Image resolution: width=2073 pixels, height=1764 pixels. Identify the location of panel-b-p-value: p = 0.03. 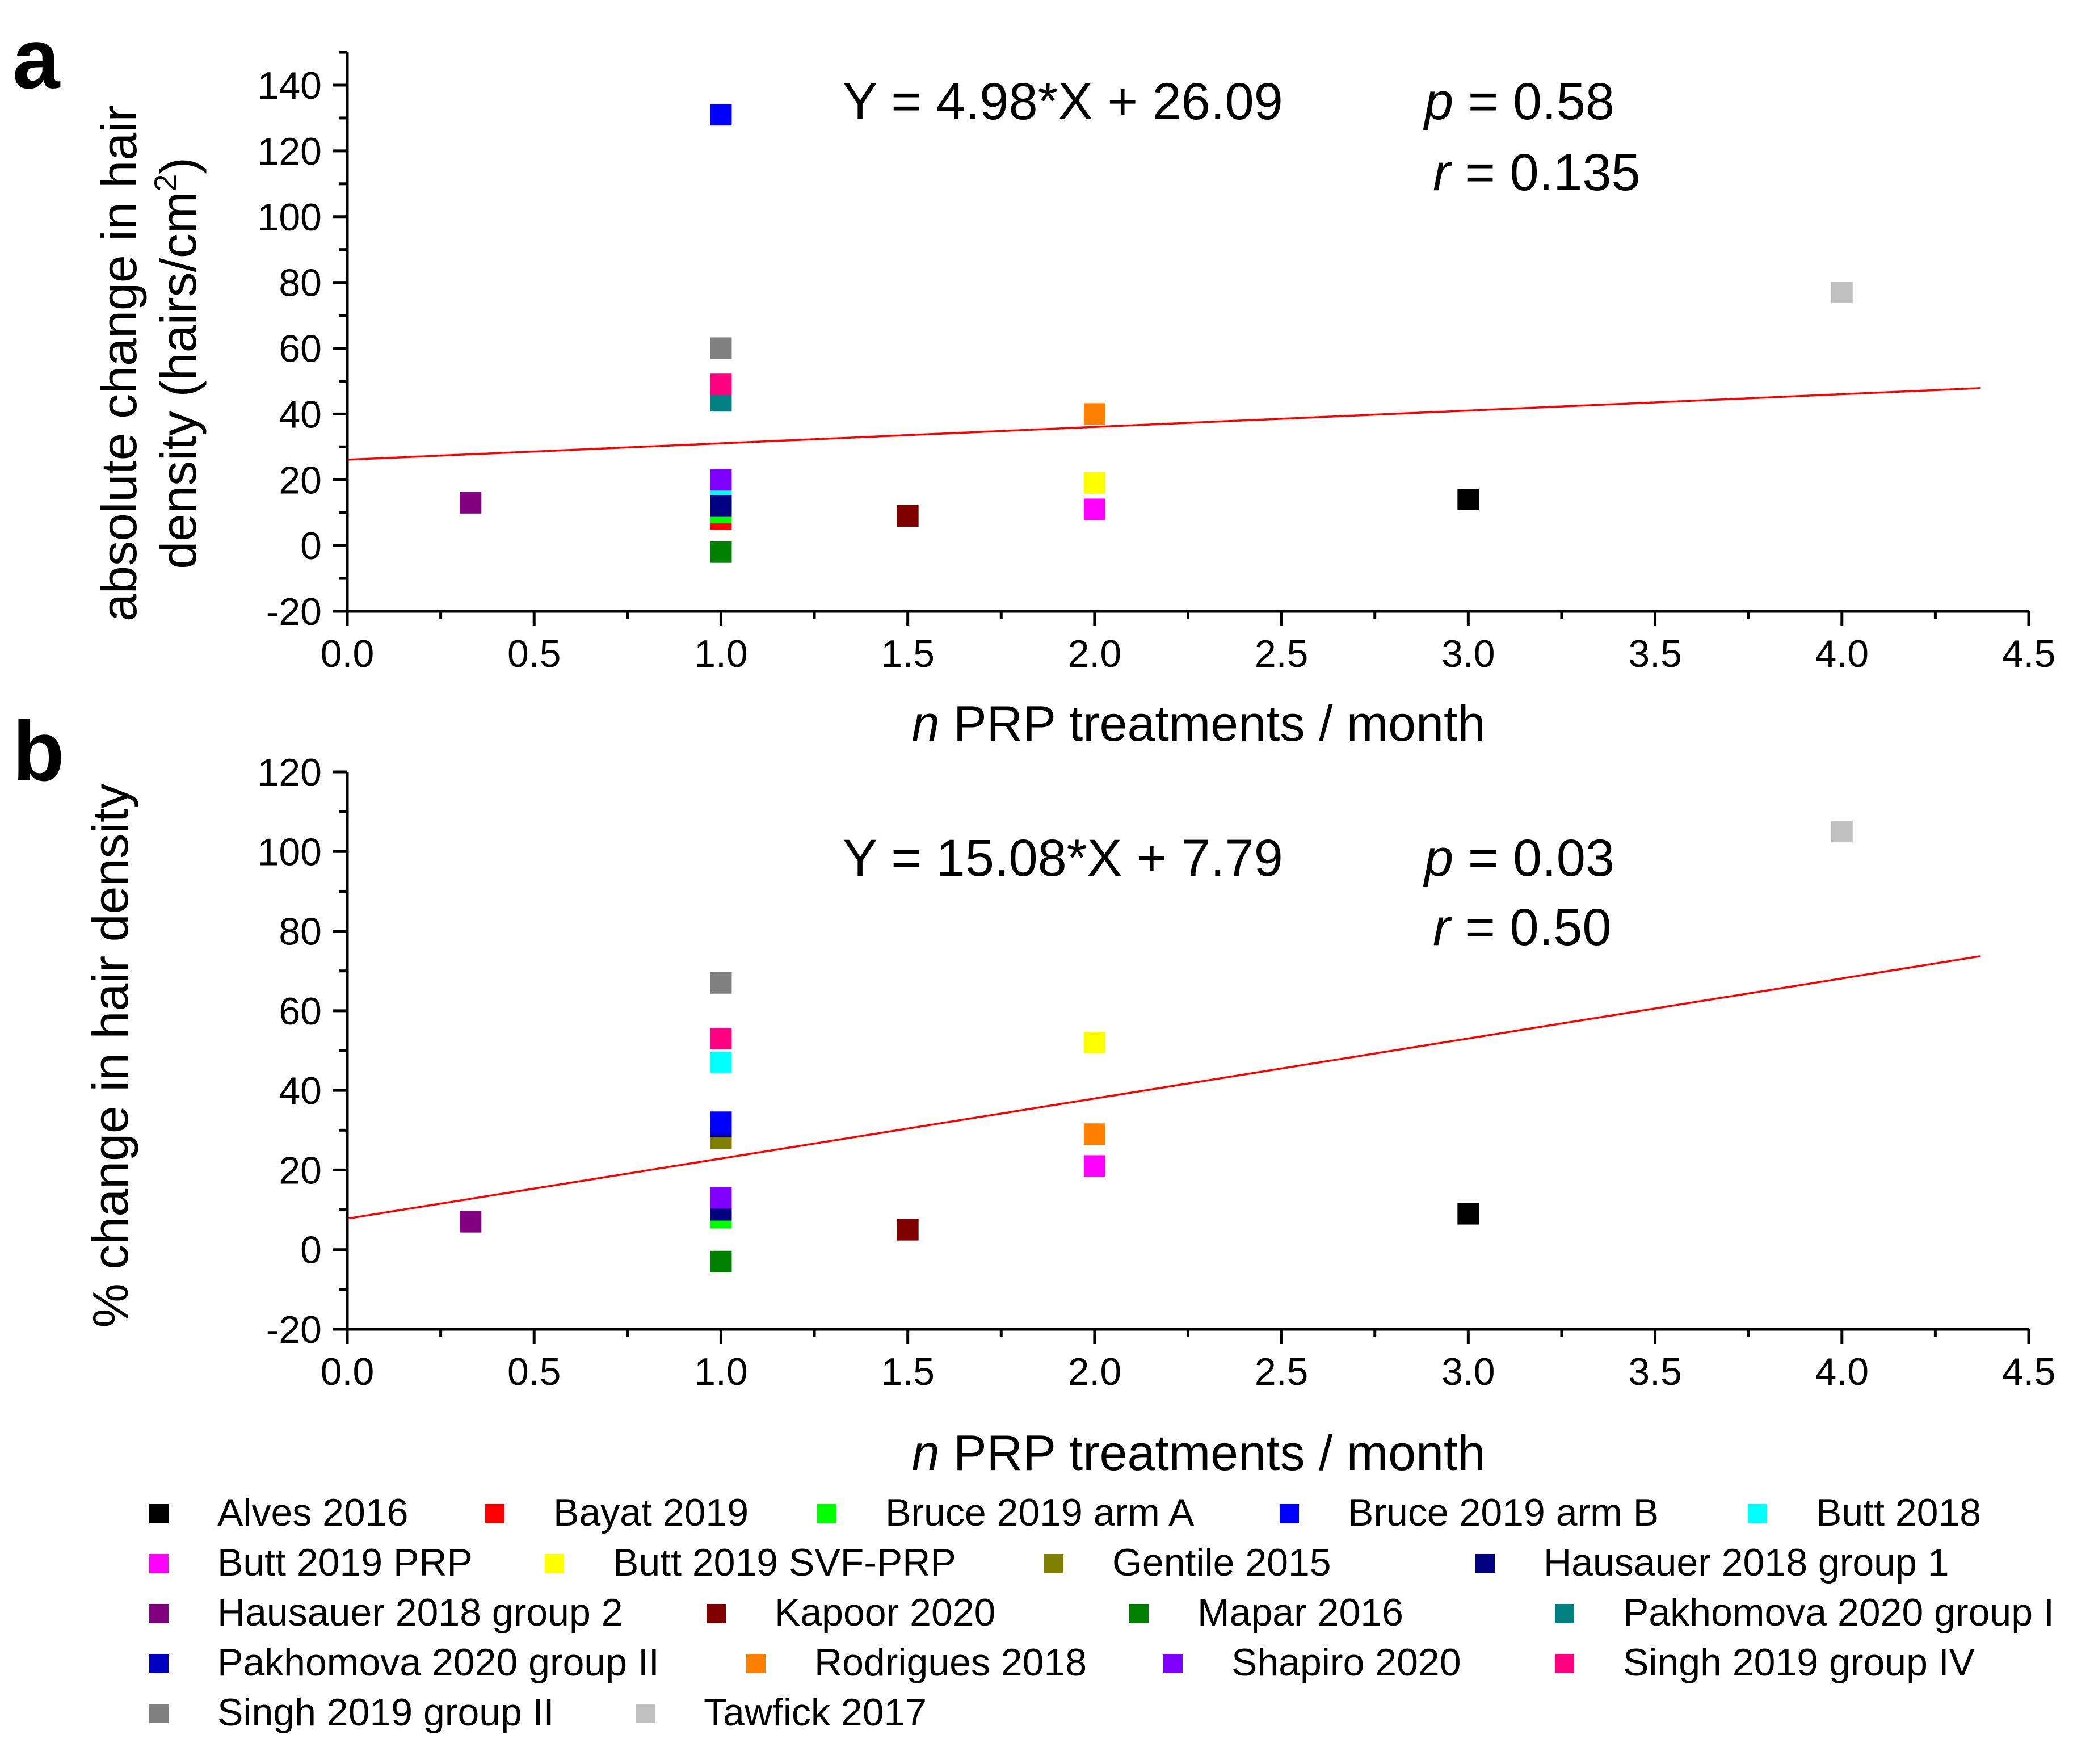
(1518, 858).